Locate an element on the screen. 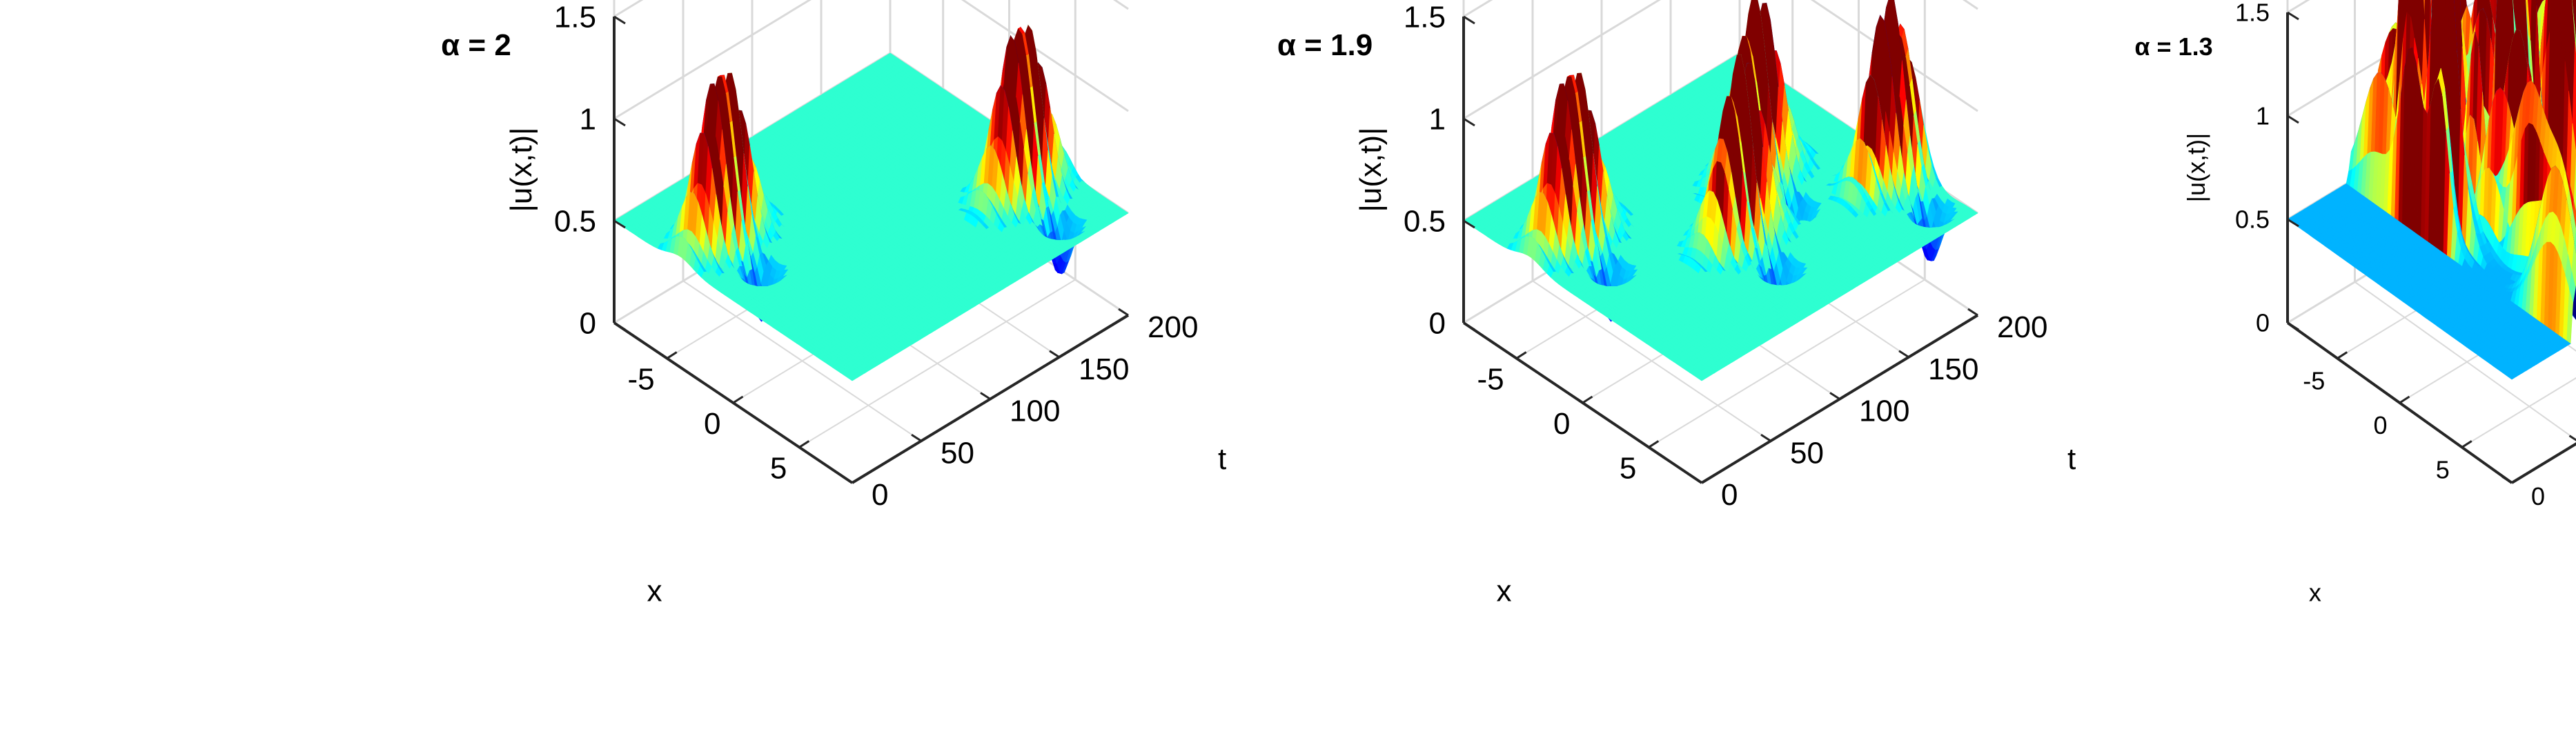  chart-title: α = 1.3 is located at coordinates (2173, 46).